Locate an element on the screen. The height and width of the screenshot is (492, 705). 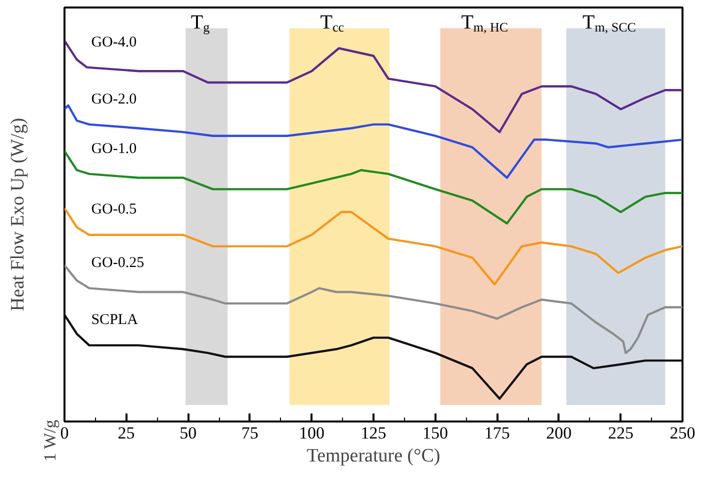
x-tick-label: 200 is located at coordinates (559, 433).